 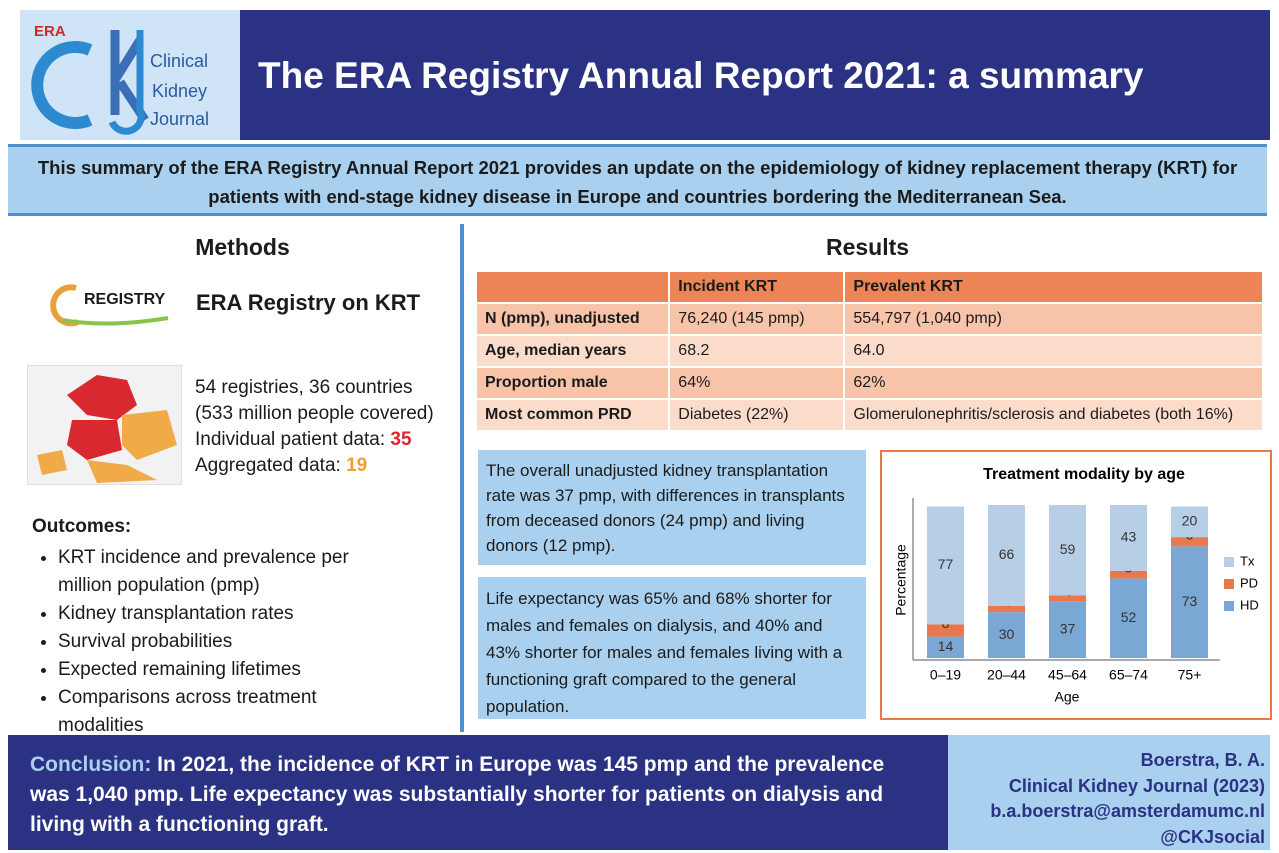 I want to click on outcome-item: Survival probabilities, so click(x=218, y=642).